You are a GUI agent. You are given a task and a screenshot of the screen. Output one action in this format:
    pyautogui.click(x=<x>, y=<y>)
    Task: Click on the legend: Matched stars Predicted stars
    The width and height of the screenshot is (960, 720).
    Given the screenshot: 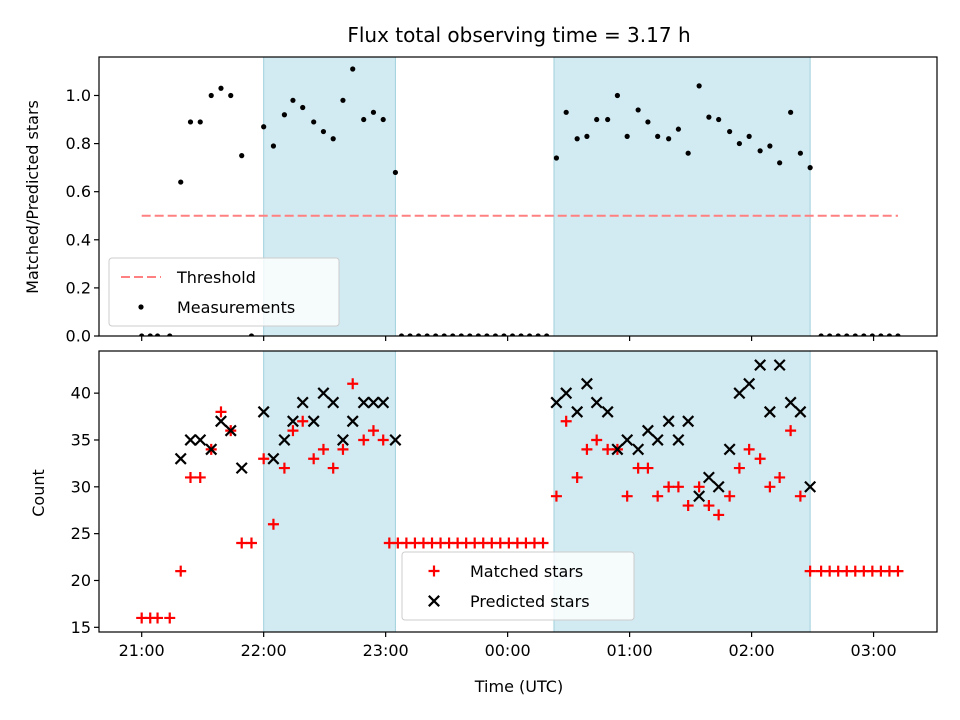 What is the action you would take?
    pyautogui.click(x=518, y=586)
    